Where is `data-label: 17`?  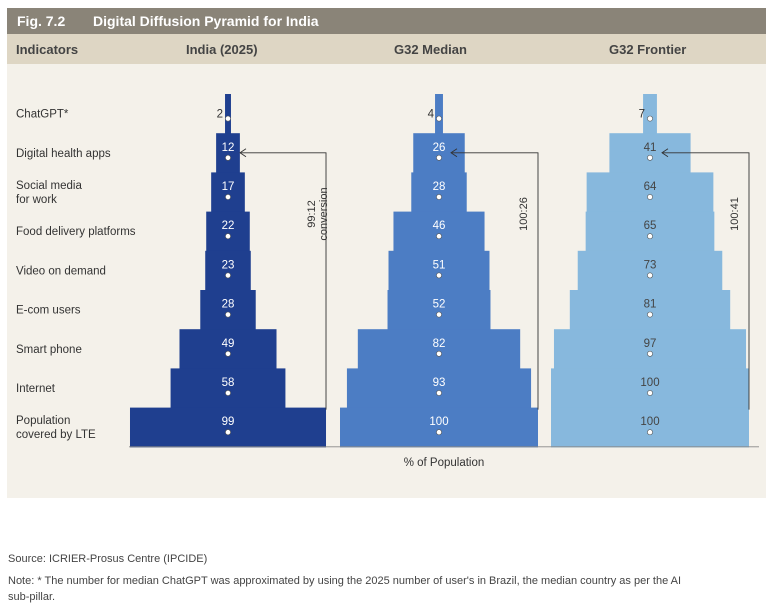
data-label: 17 is located at coordinates (228, 187).